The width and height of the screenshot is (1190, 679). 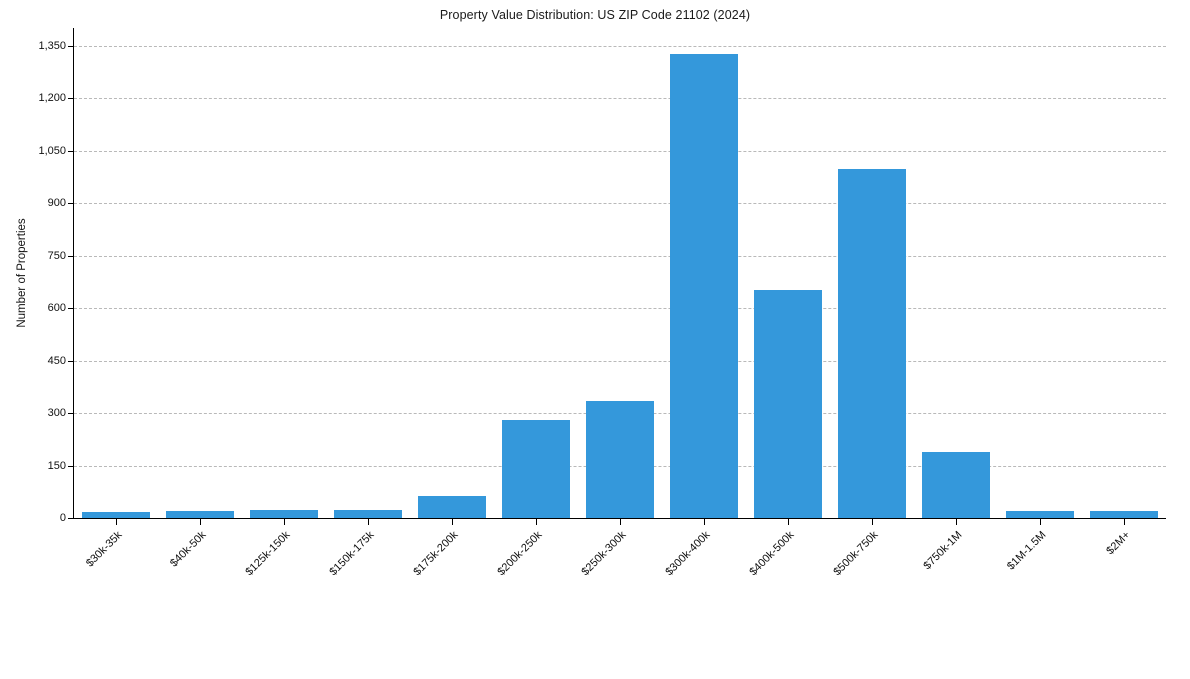 What do you see at coordinates (56, 255) in the screenshot?
I see `y-tick-label: 750` at bounding box center [56, 255].